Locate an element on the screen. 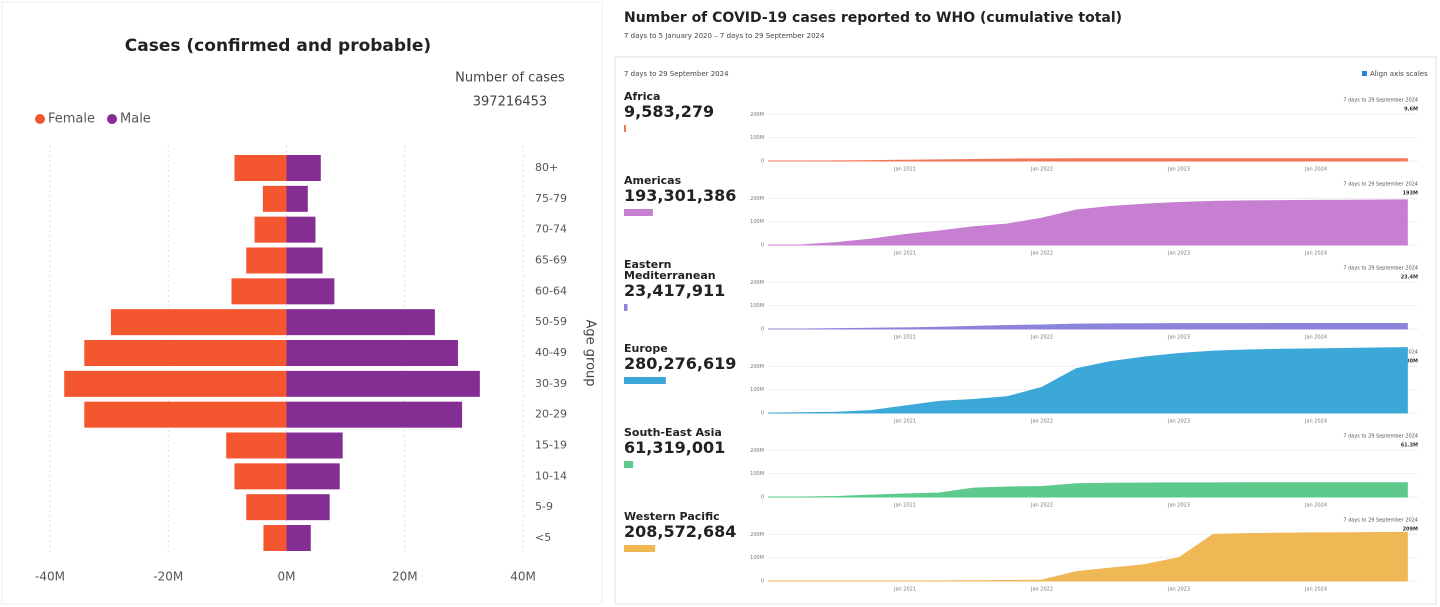 This screenshot has width=1440, height=607. region-total: 280,276,619 is located at coordinates (680, 363).